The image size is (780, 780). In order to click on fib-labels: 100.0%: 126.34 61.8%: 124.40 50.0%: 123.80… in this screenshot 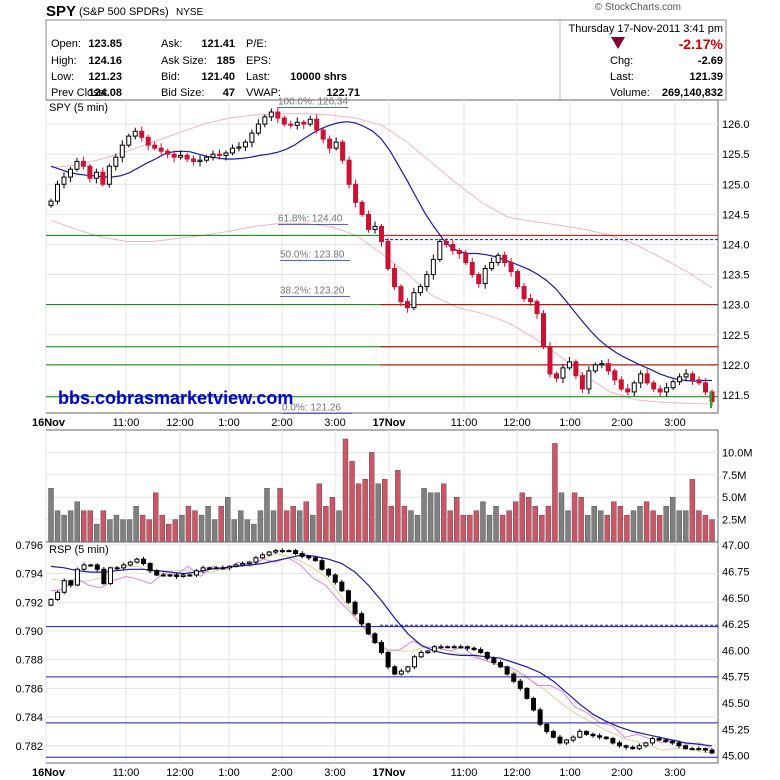, I will do `click(315, 255)`.